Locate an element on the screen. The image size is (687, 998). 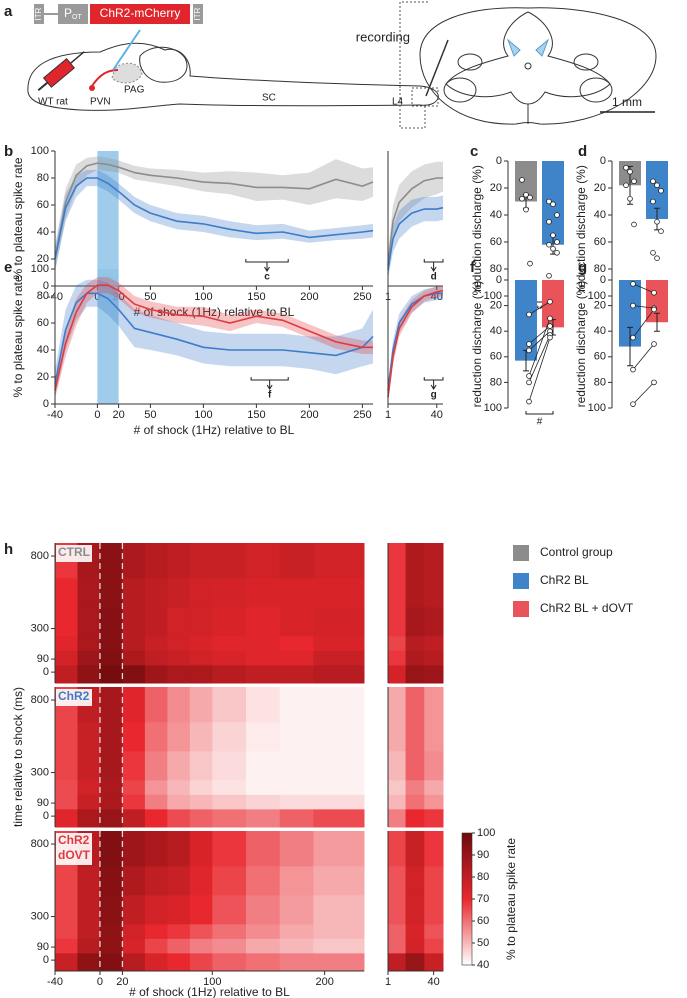
y-tick-label: 60 is located at coordinates (496, 357).